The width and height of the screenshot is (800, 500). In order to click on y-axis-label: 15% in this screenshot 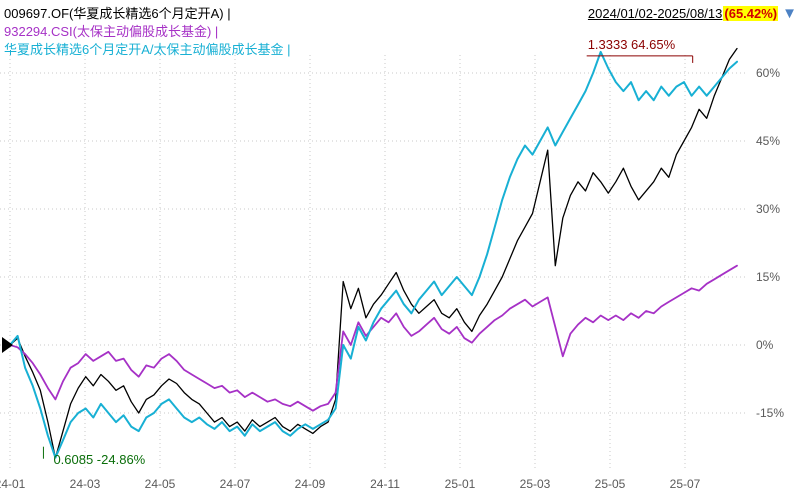, I will do `click(768, 277)`.